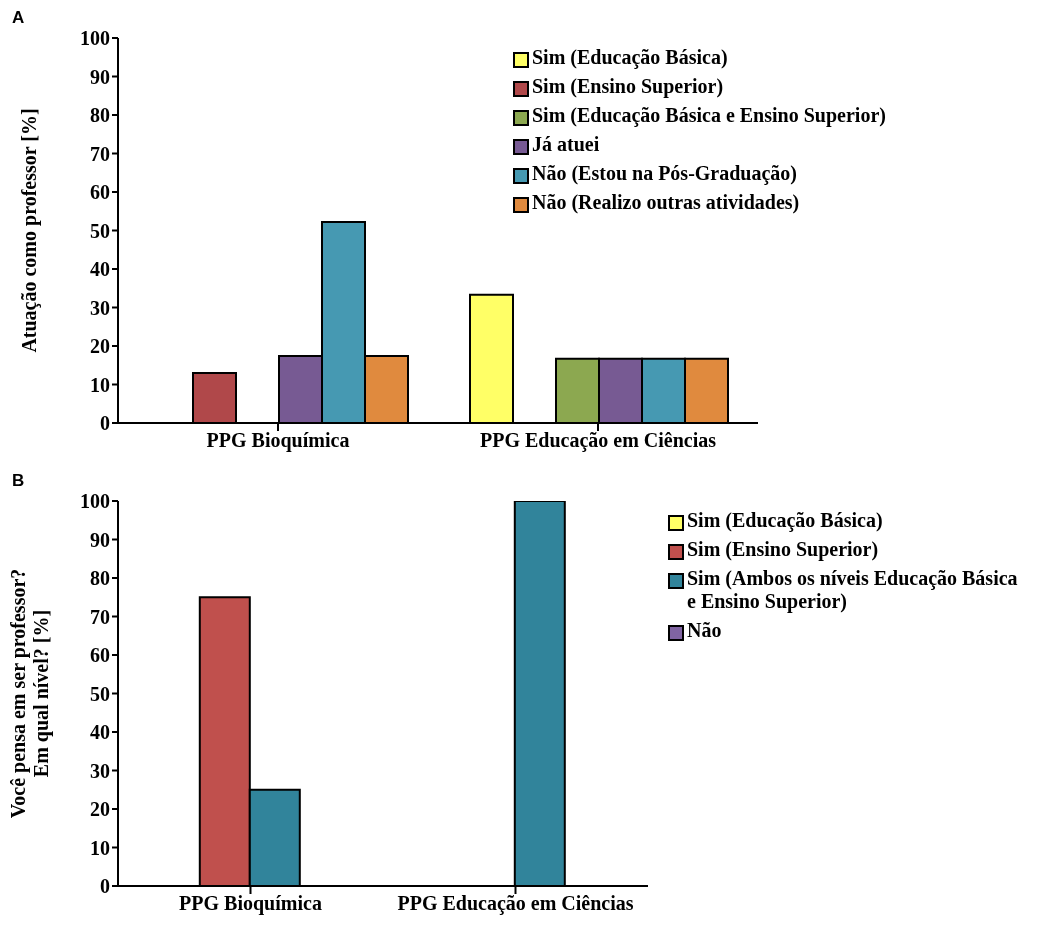 The image size is (1048, 947). I want to click on legend-label: Sim (Educação Básica e Ensino Superior), so click(709, 115).